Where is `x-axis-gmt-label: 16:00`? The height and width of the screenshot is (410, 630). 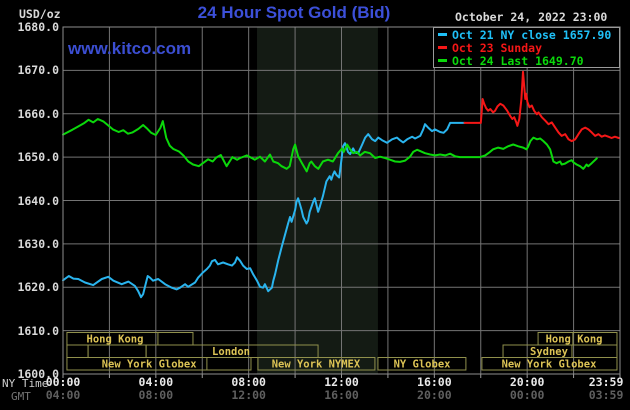
x-axis-gmt-label: 16:00 is located at coordinates (341, 395).